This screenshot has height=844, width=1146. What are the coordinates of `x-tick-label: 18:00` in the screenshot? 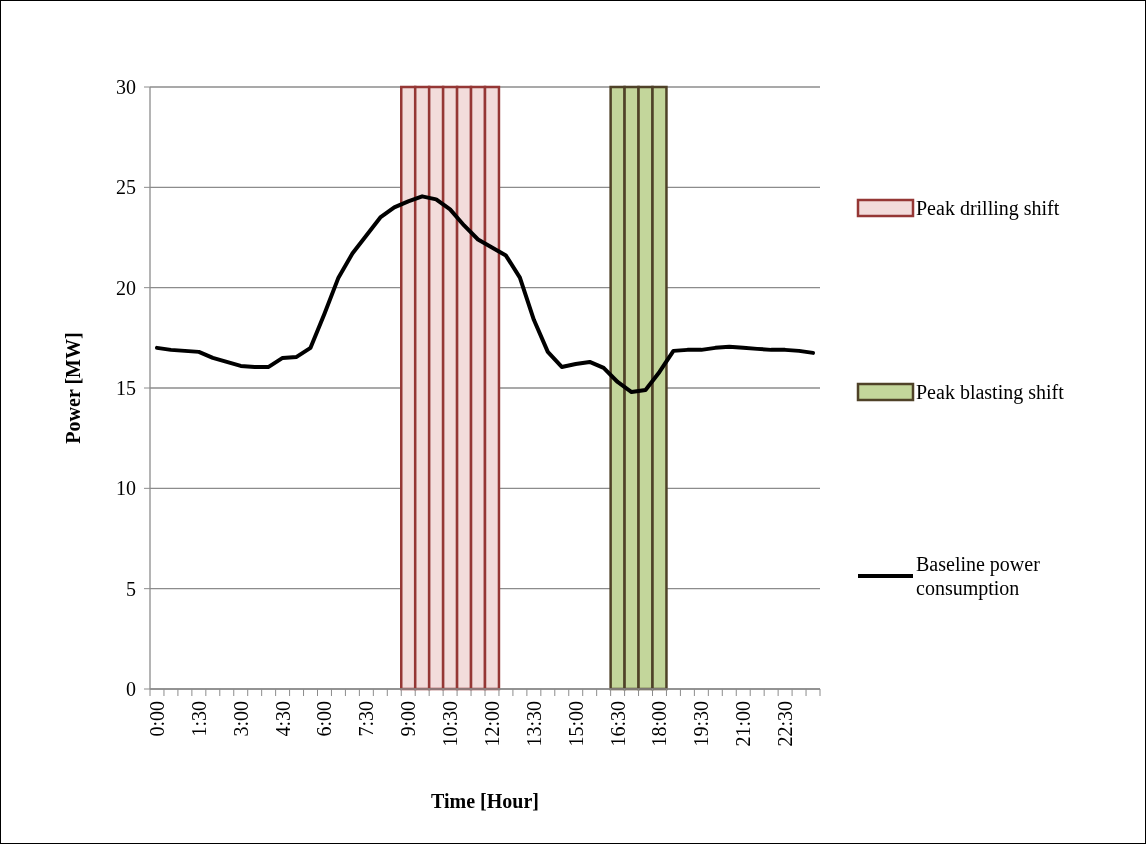 It's located at (659, 724).